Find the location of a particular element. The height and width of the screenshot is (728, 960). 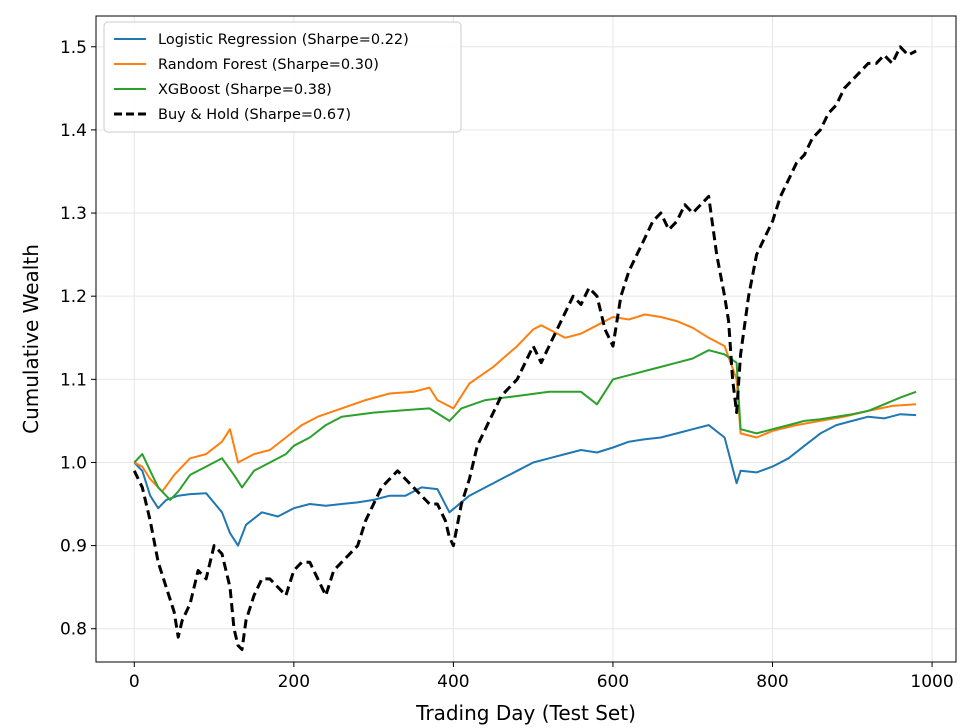

y-tick-label: 1.1 is located at coordinates (73, 380).